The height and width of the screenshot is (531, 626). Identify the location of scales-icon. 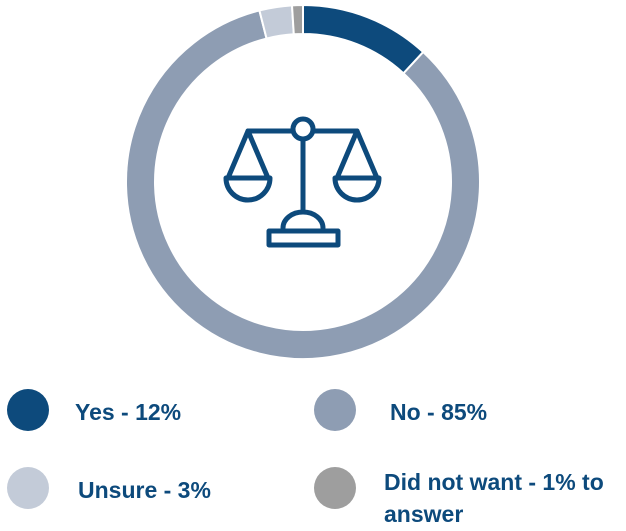
(302, 182).